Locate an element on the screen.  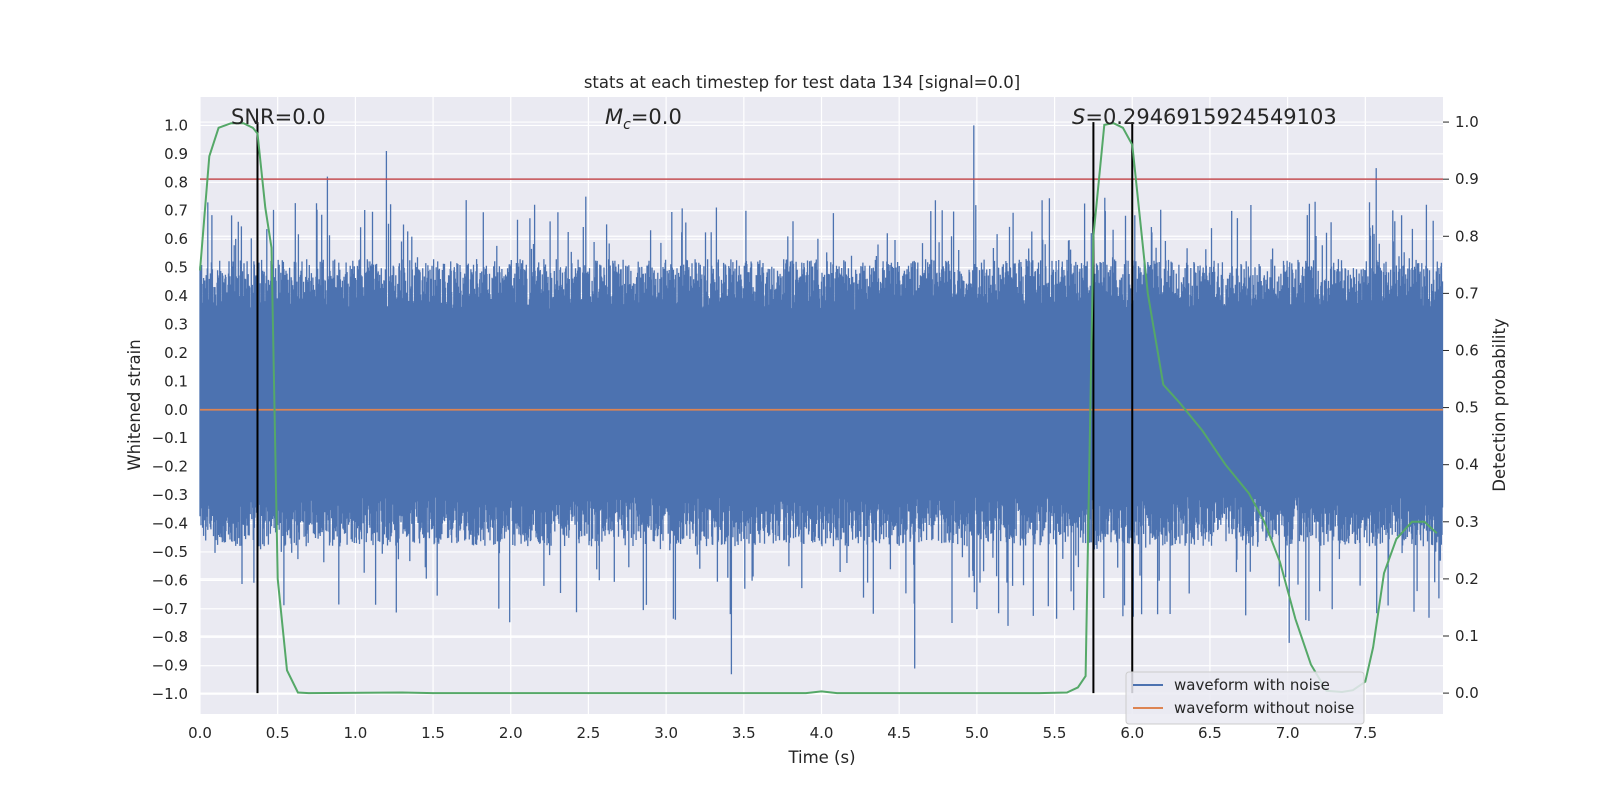
x-tick-label: 2.0 is located at coordinates (511, 733).